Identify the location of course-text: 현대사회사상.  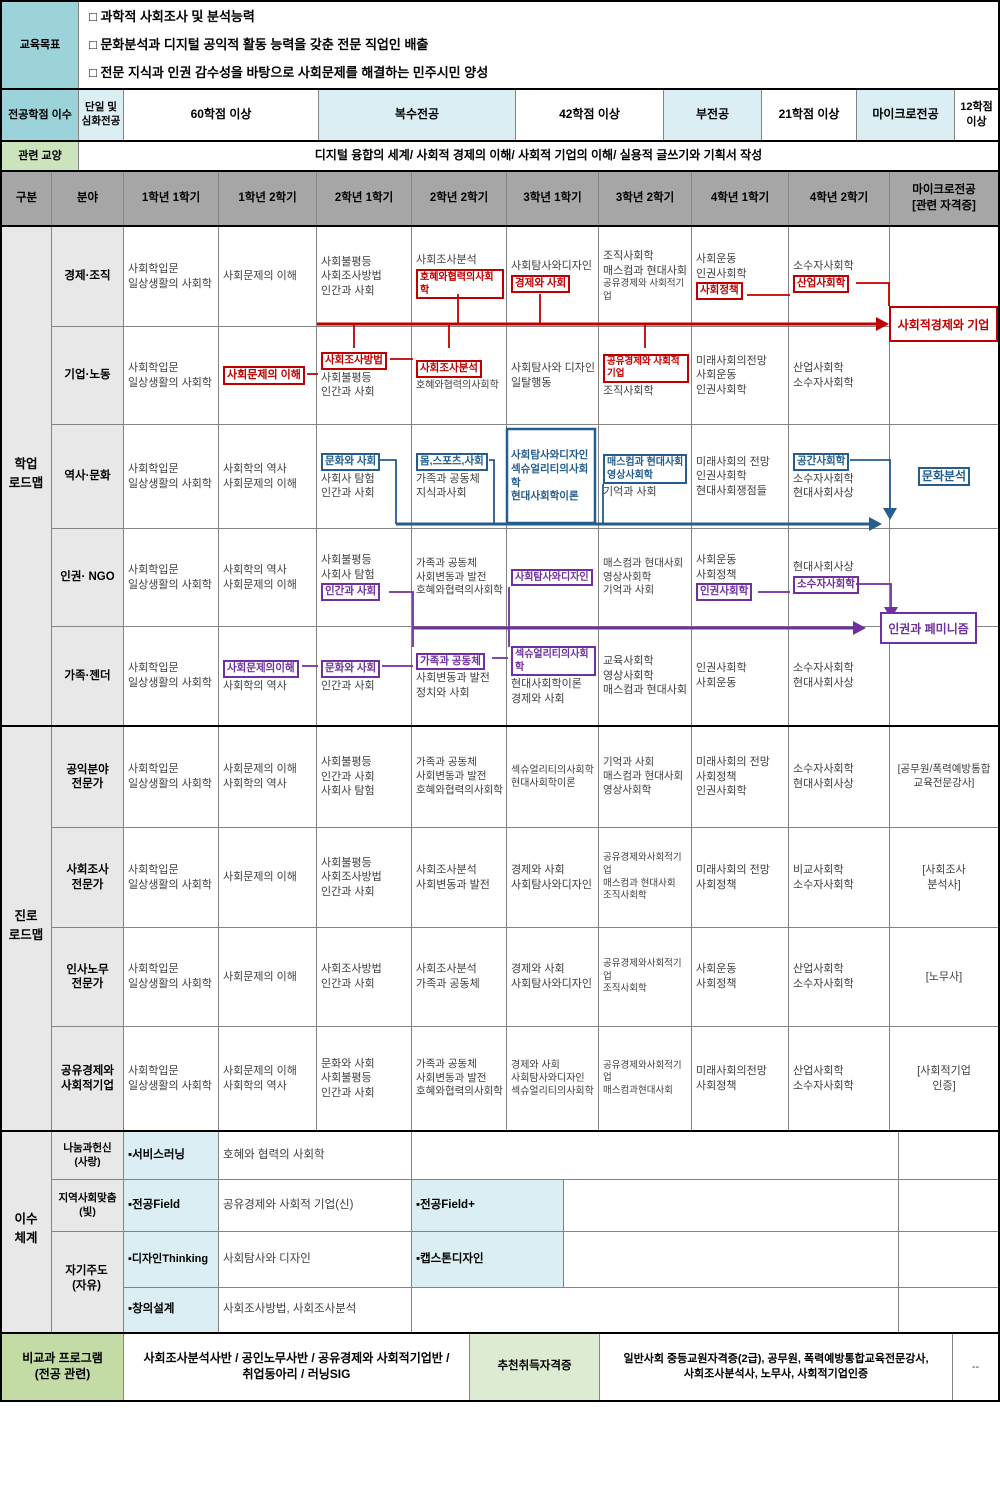
(823, 567).